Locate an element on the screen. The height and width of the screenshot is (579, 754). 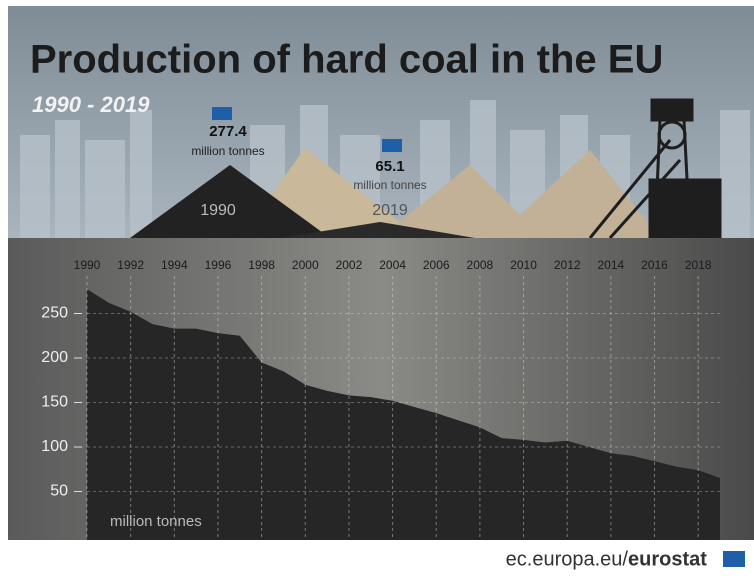
subtitle: 1990 - 2019 is located at coordinates (91, 104).